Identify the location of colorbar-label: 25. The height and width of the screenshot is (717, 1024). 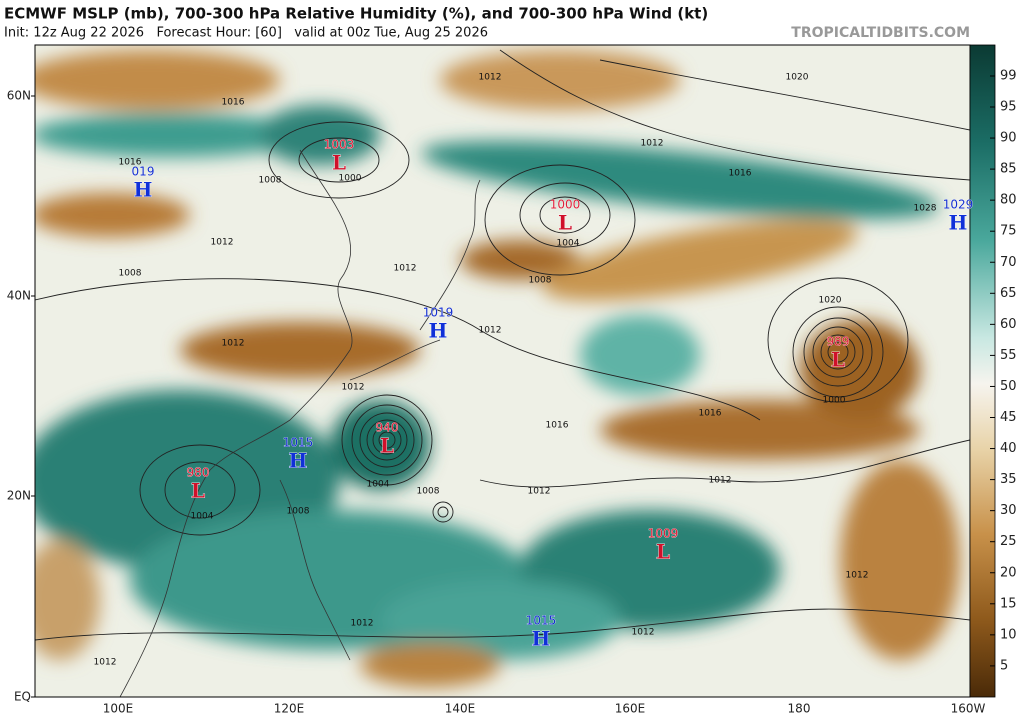
(1008, 541).